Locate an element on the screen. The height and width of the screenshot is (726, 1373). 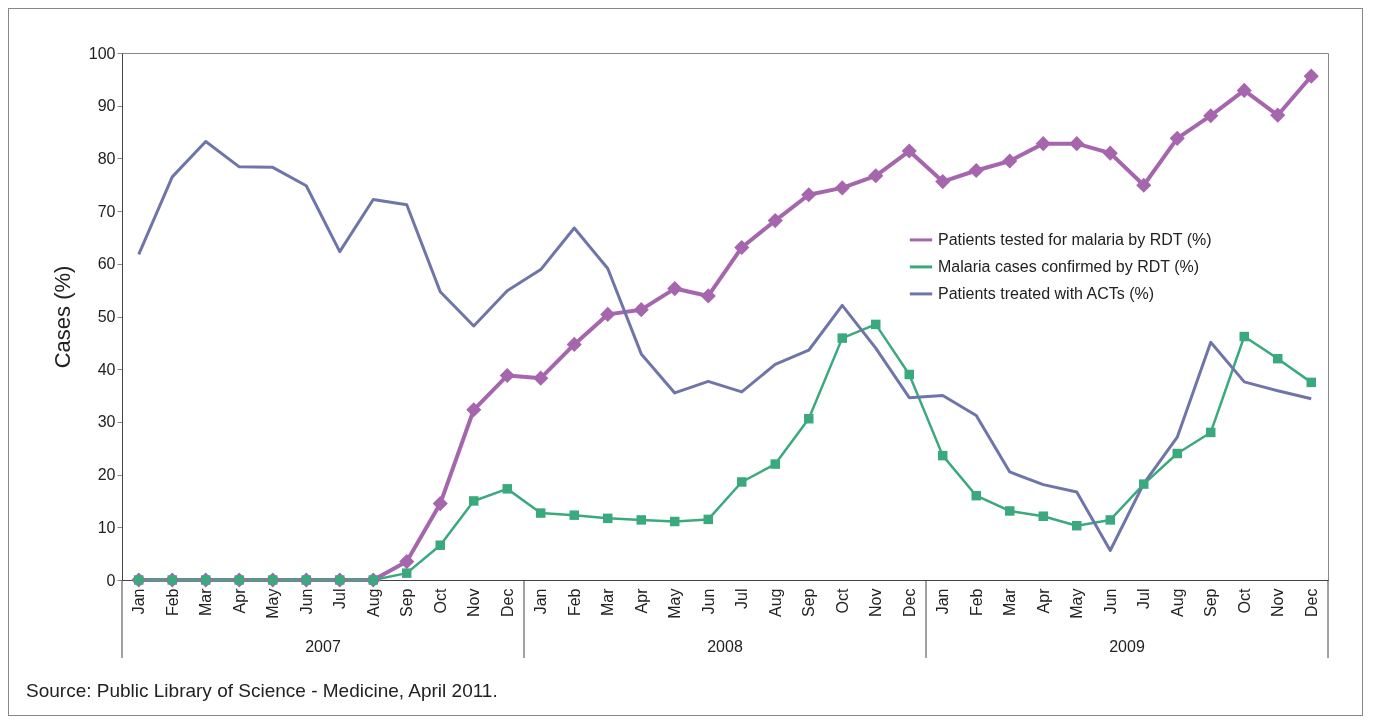
y-axis-title: Cases (%) is located at coordinates (62, 317).